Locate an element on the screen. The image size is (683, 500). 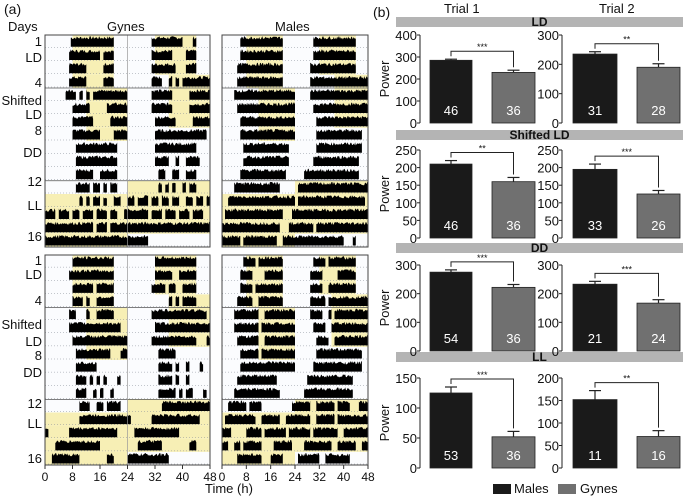
y-tick-label: 250 is located at coordinates (406, 150).